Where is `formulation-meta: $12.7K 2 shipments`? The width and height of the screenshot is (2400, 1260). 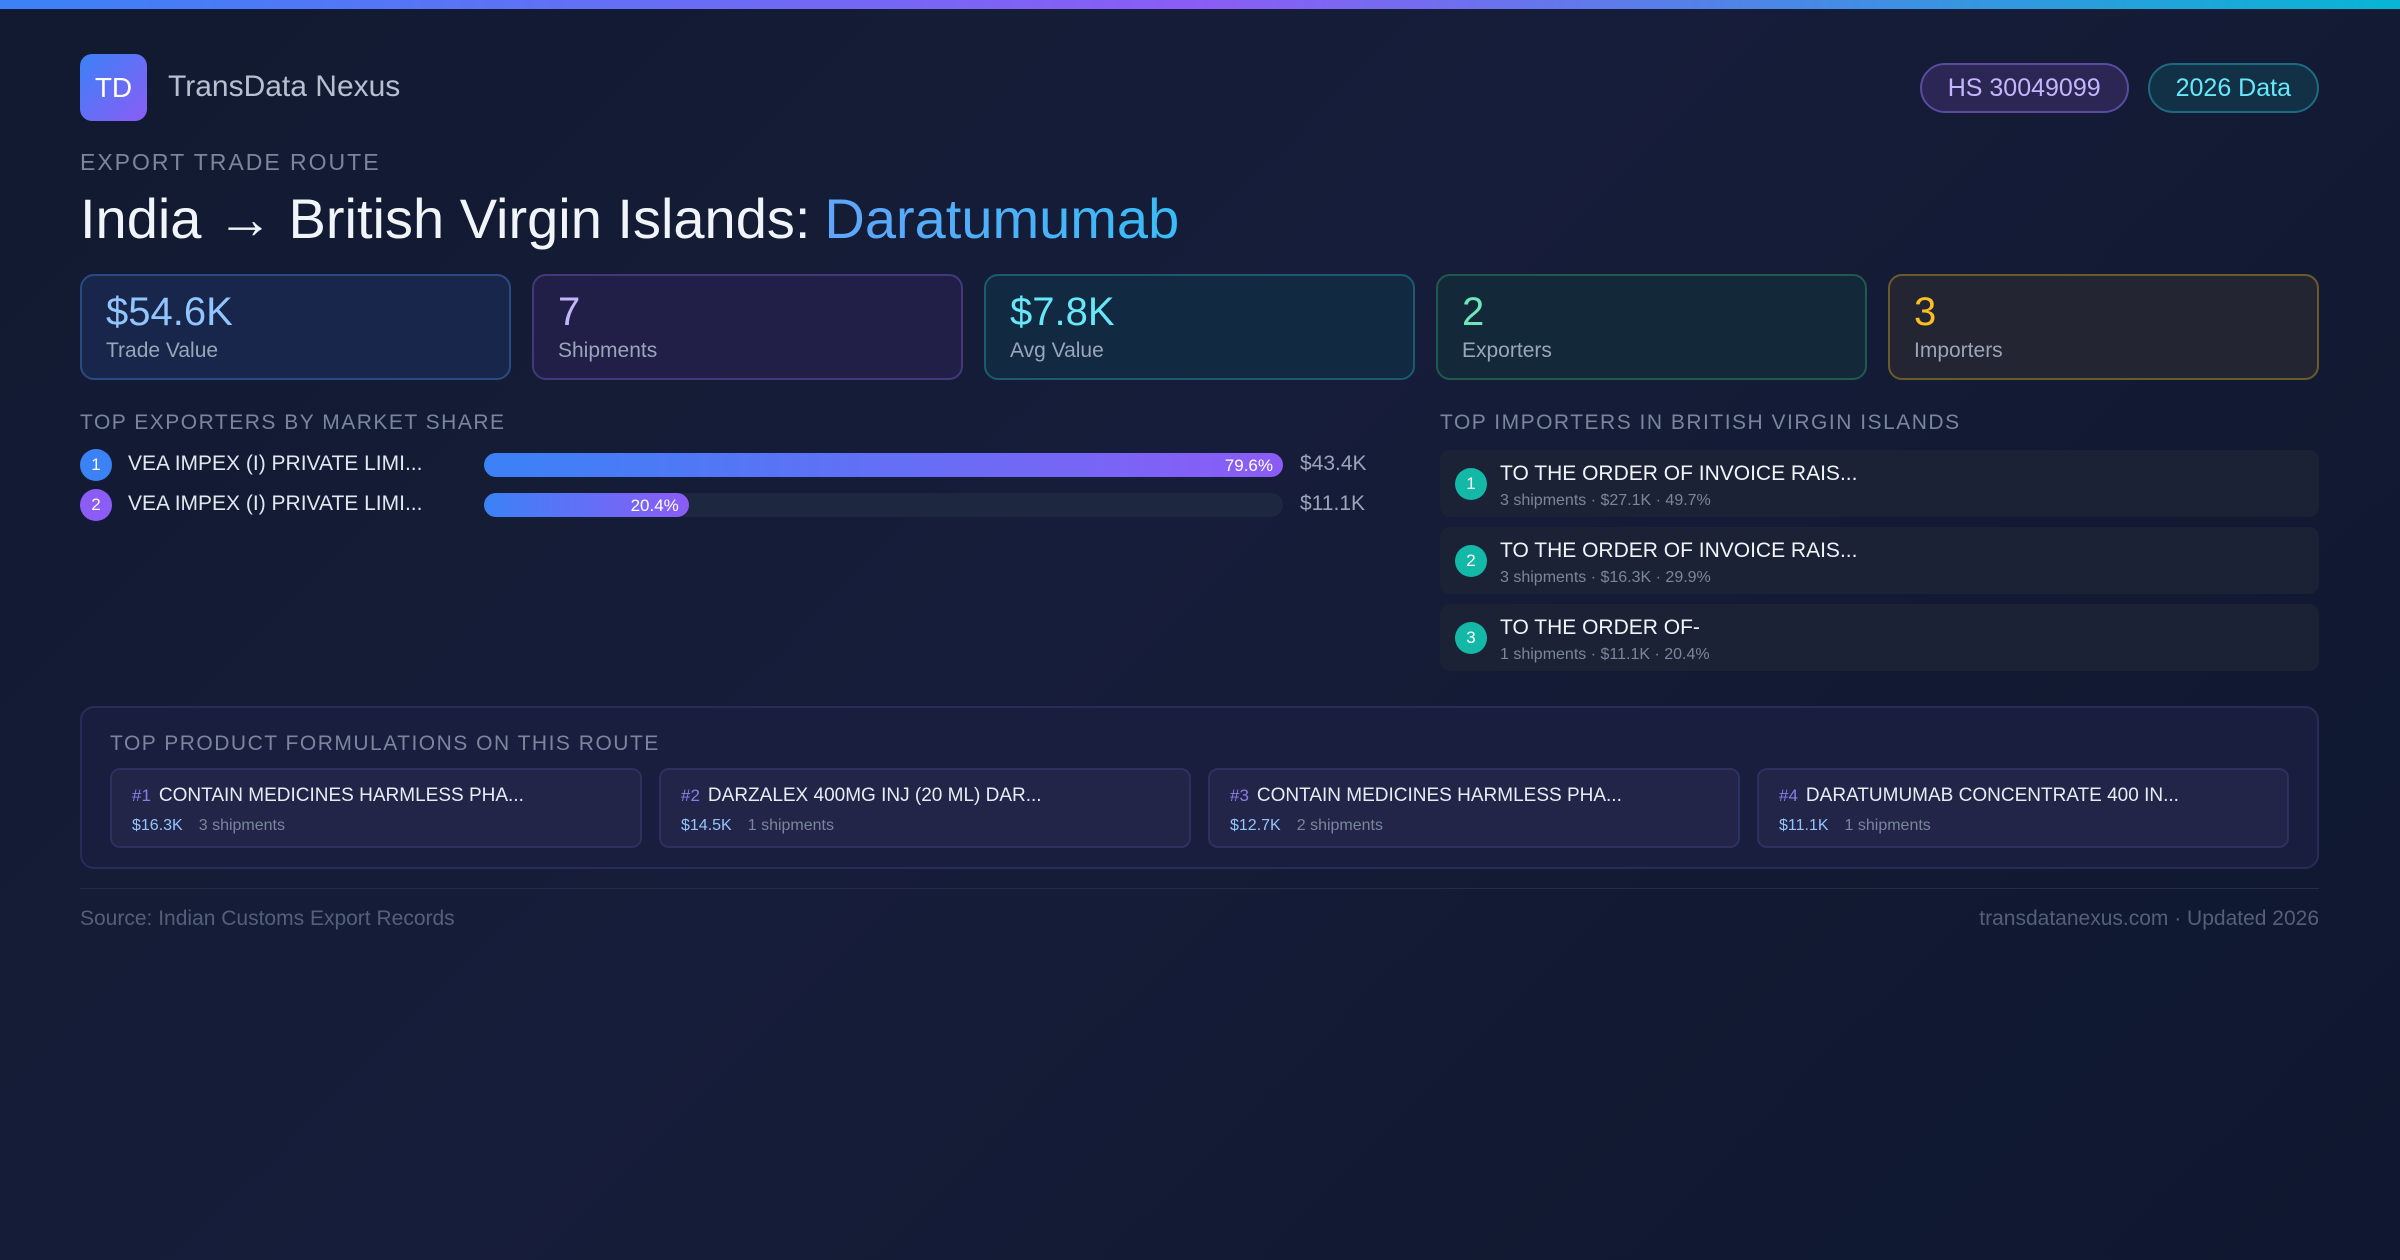
formulation-meta: $12.7K 2 shipments is located at coordinates (1474, 826).